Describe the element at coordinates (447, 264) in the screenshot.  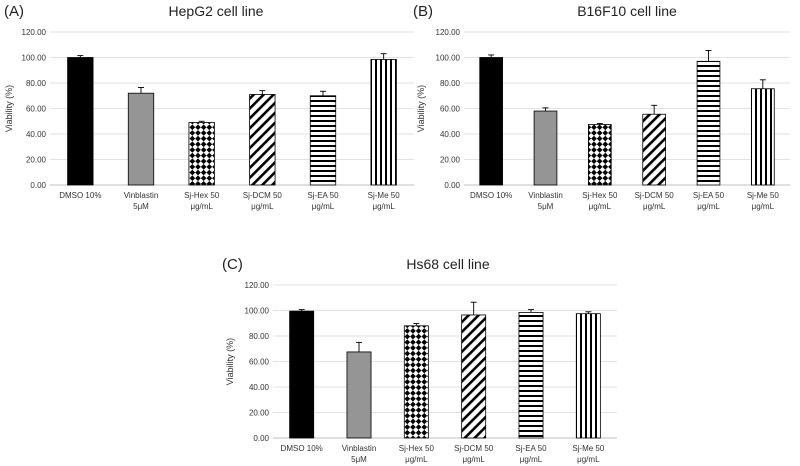
I see `chart-title: Hs68 cell line` at that location.